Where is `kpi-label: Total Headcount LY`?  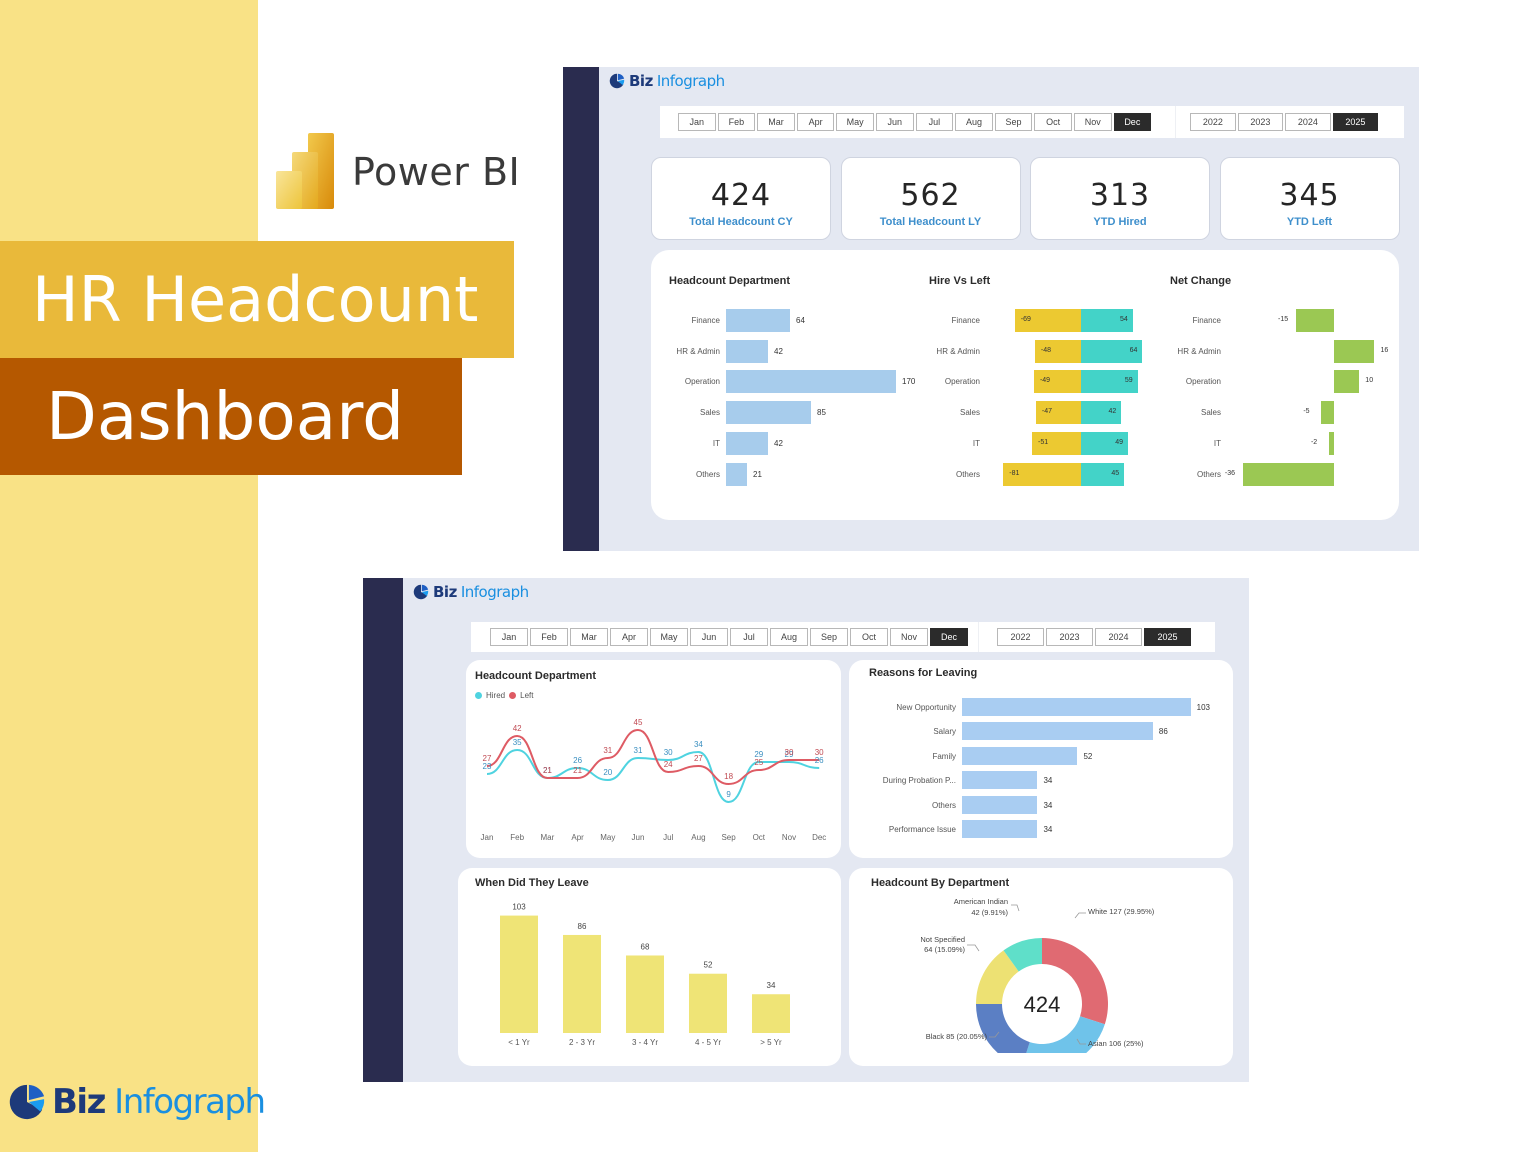 kpi-label: Total Headcount LY is located at coordinates (930, 222).